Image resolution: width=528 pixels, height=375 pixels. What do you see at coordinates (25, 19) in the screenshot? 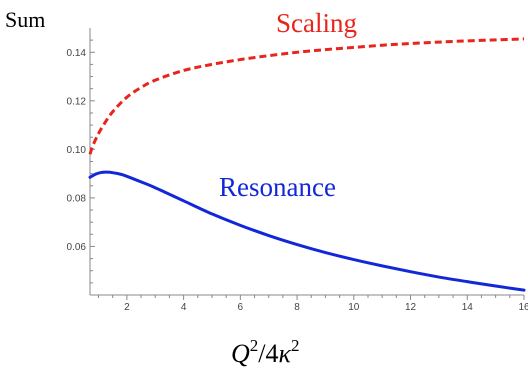
I see `y-axis-label: Sum` at bounding box center [25, 19].